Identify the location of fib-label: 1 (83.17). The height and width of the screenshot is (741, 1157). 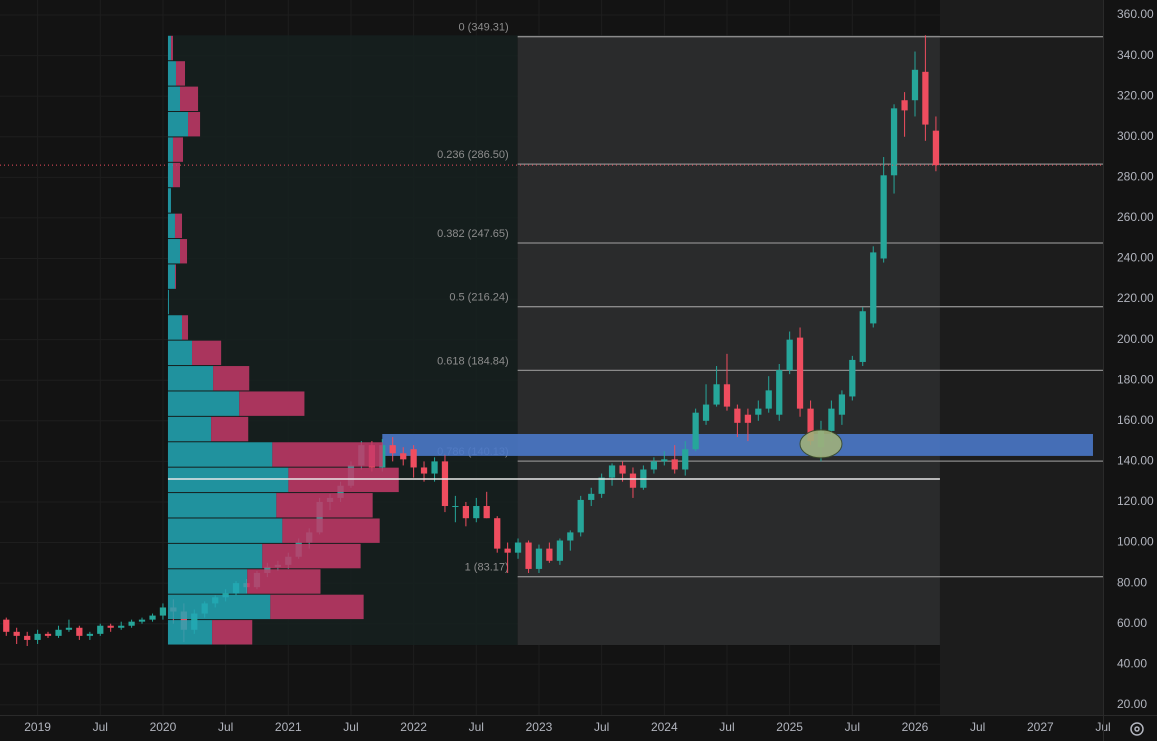
(487, 568).